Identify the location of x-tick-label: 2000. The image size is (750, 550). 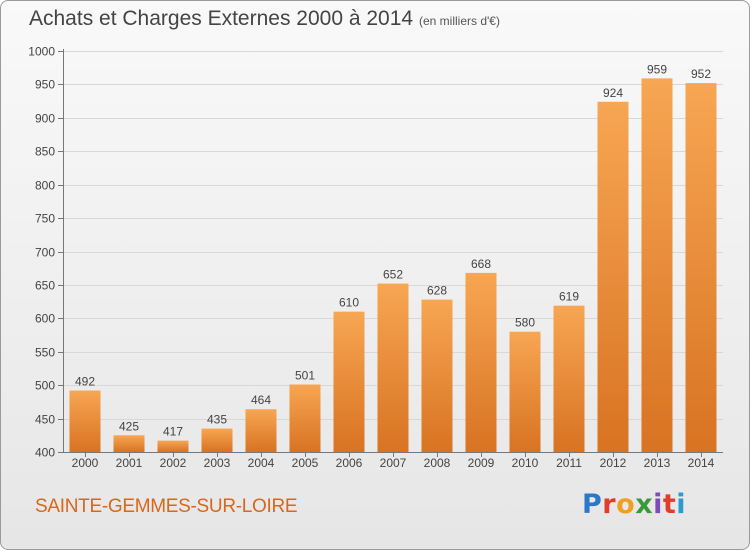
(85, 463).